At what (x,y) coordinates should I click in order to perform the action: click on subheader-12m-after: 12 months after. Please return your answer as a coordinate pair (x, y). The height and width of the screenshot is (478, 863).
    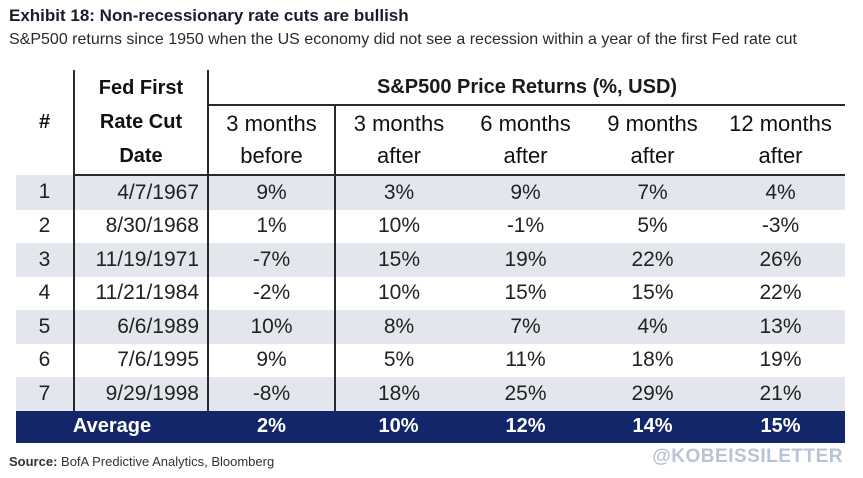
    Looking at the image, I should click on (781, 140).